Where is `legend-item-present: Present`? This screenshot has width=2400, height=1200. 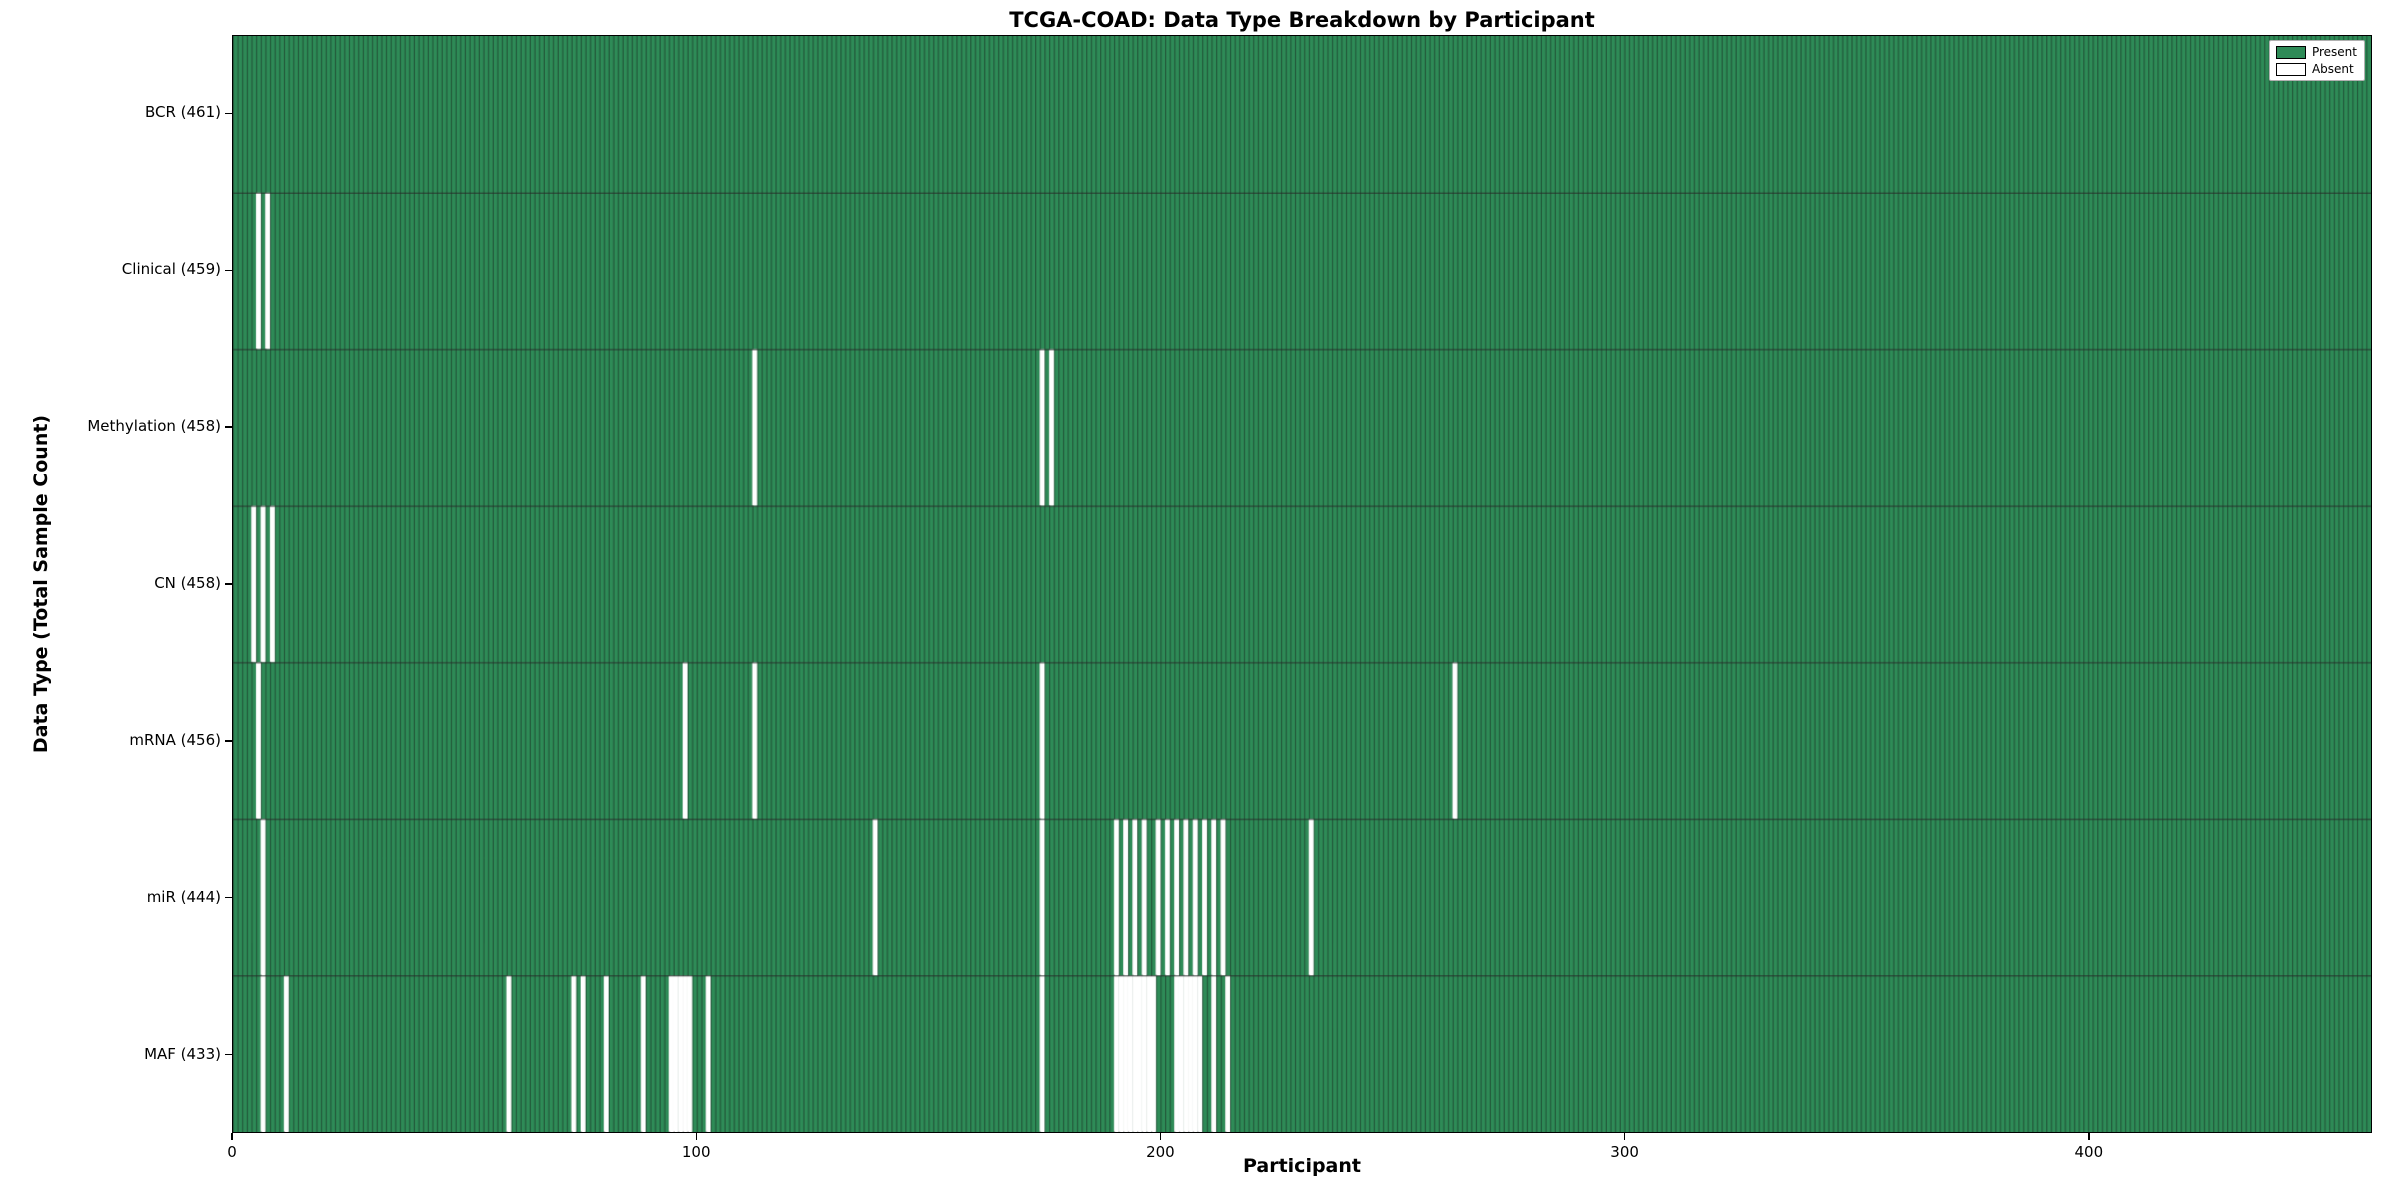
legend-item-present: Present is located at coordinates (2316, 52).